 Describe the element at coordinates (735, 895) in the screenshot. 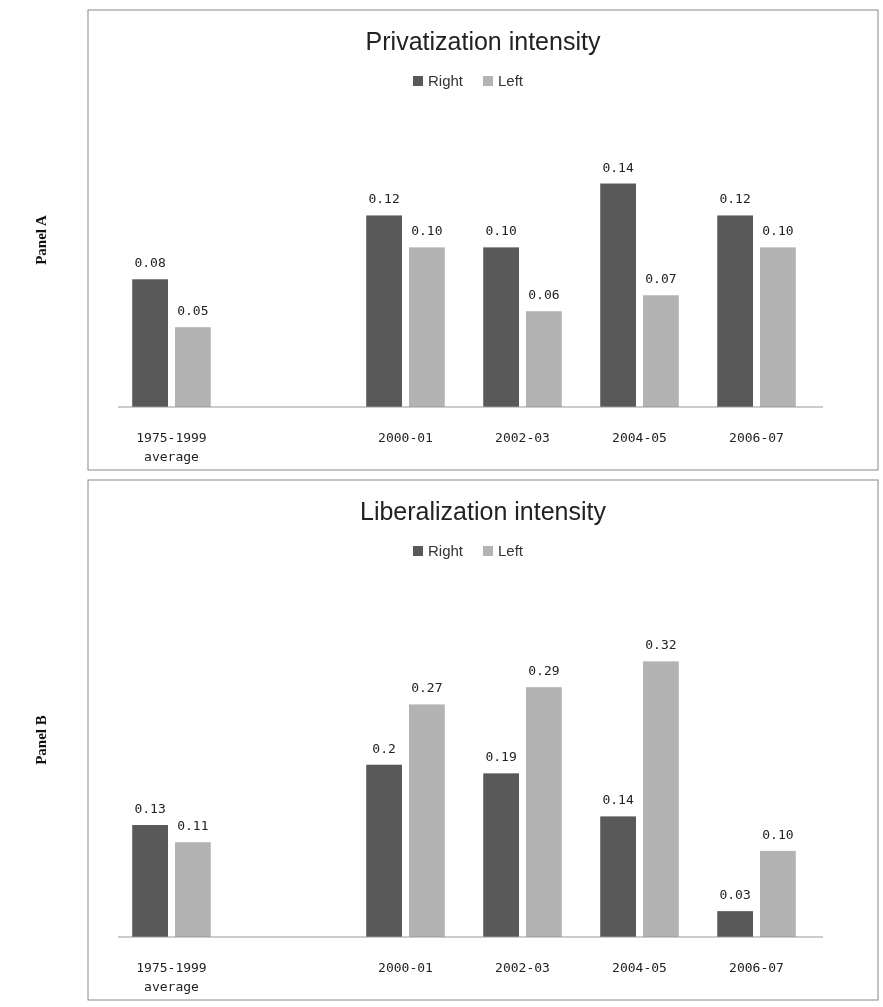

I see `data-label: 0.03` at that location.